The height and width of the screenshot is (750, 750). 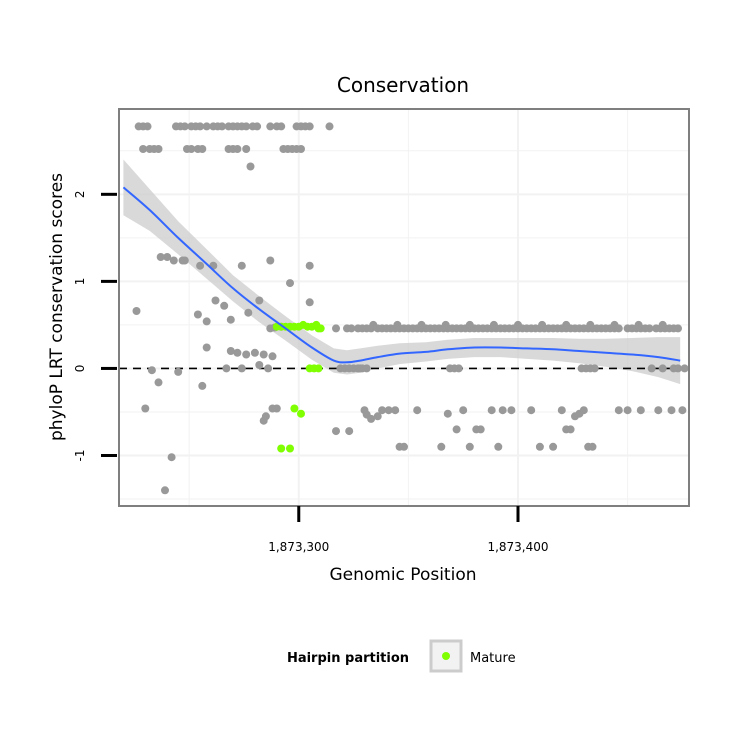 What do you see at coordinates (80, 456) in the screenshot?
I see `y-tick-label: -1` at bounding box center [80, 456].